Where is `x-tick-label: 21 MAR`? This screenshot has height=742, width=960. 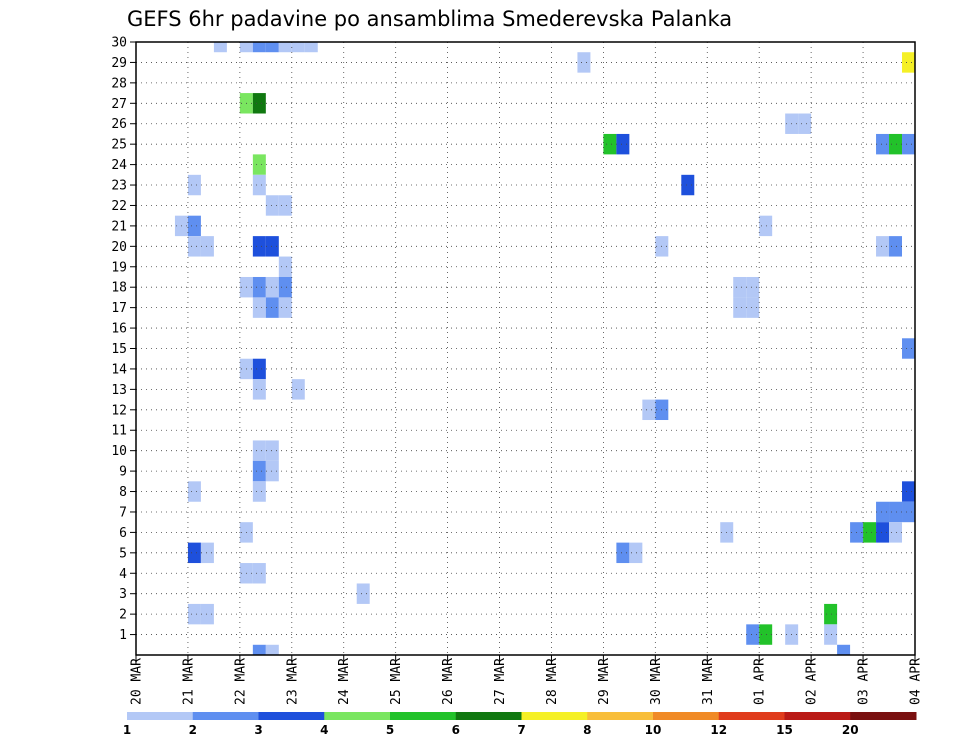
x-tick-label: 21 MAR is located at coordinates (188, 681).